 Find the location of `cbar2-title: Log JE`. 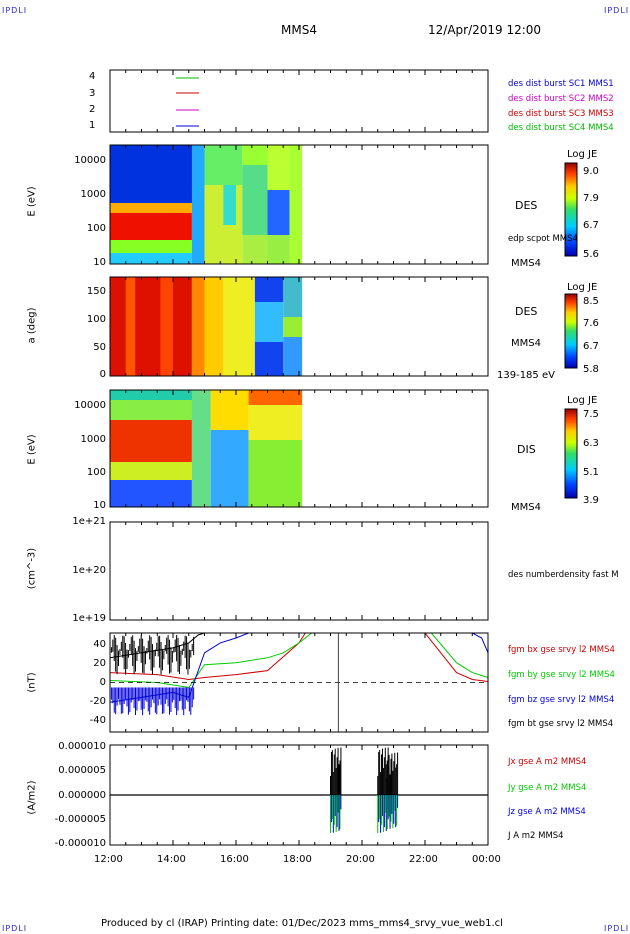

cbar2-title: Log JE is located at coordinates (582, 287).